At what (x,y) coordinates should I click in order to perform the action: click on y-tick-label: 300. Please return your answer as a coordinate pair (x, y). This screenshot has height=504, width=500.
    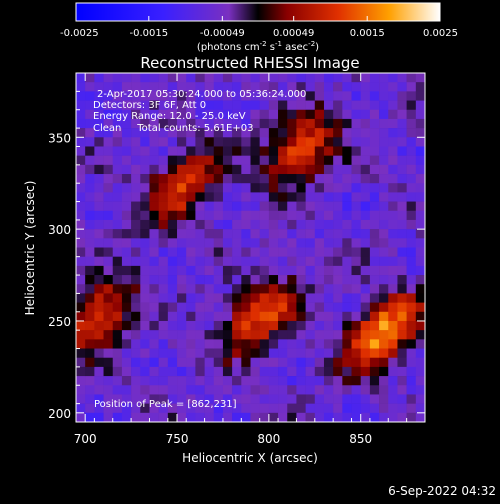
    Looking at the image, I should click on (59, 230).